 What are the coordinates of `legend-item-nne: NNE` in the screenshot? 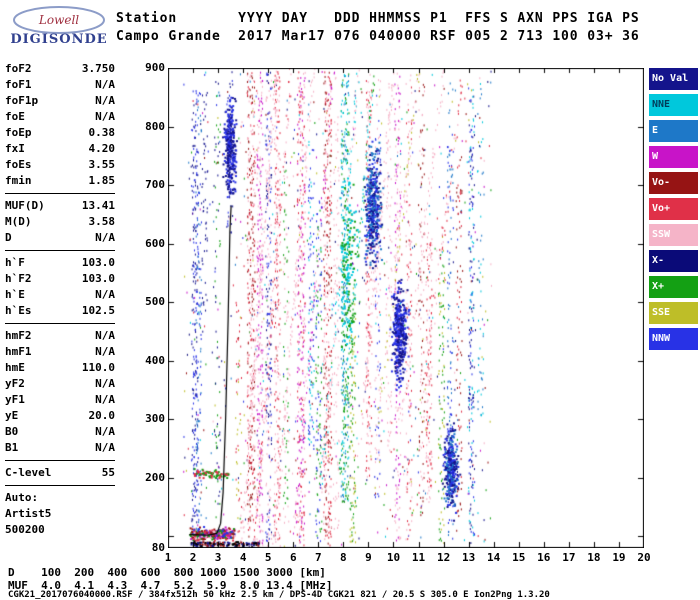 It's located at (673, 105).